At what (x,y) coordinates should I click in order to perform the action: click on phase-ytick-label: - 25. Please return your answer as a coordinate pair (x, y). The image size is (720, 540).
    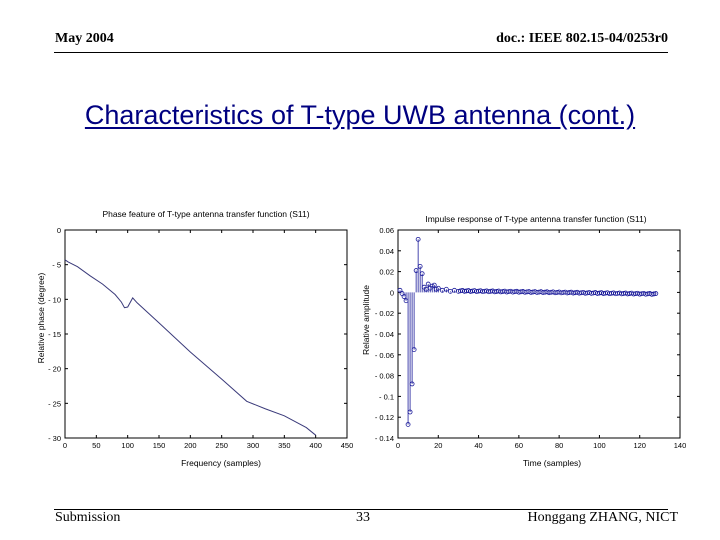
    Looking at the image, I should click on (54, 403).